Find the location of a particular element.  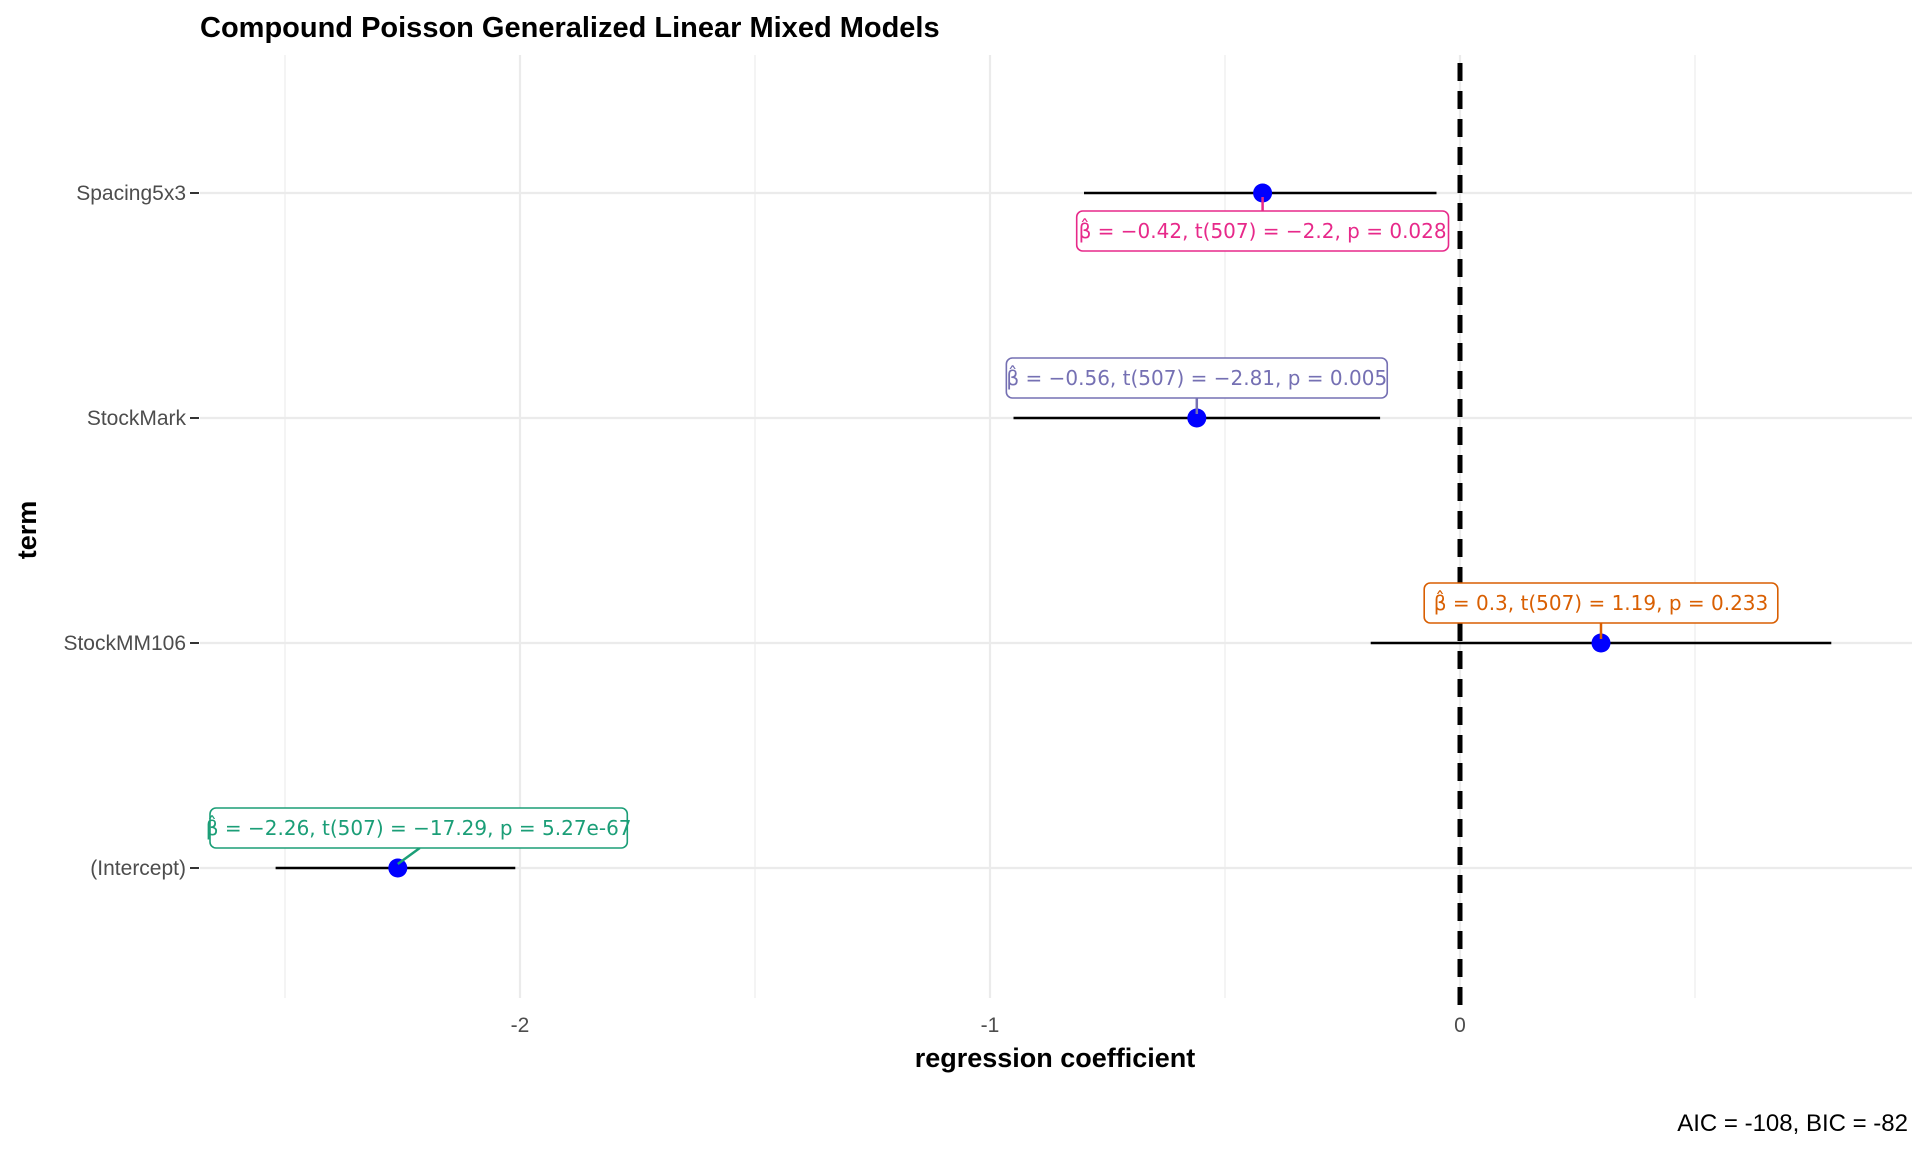

y-tick-label: Spacing5x3 is located at coordinates (131, 193).